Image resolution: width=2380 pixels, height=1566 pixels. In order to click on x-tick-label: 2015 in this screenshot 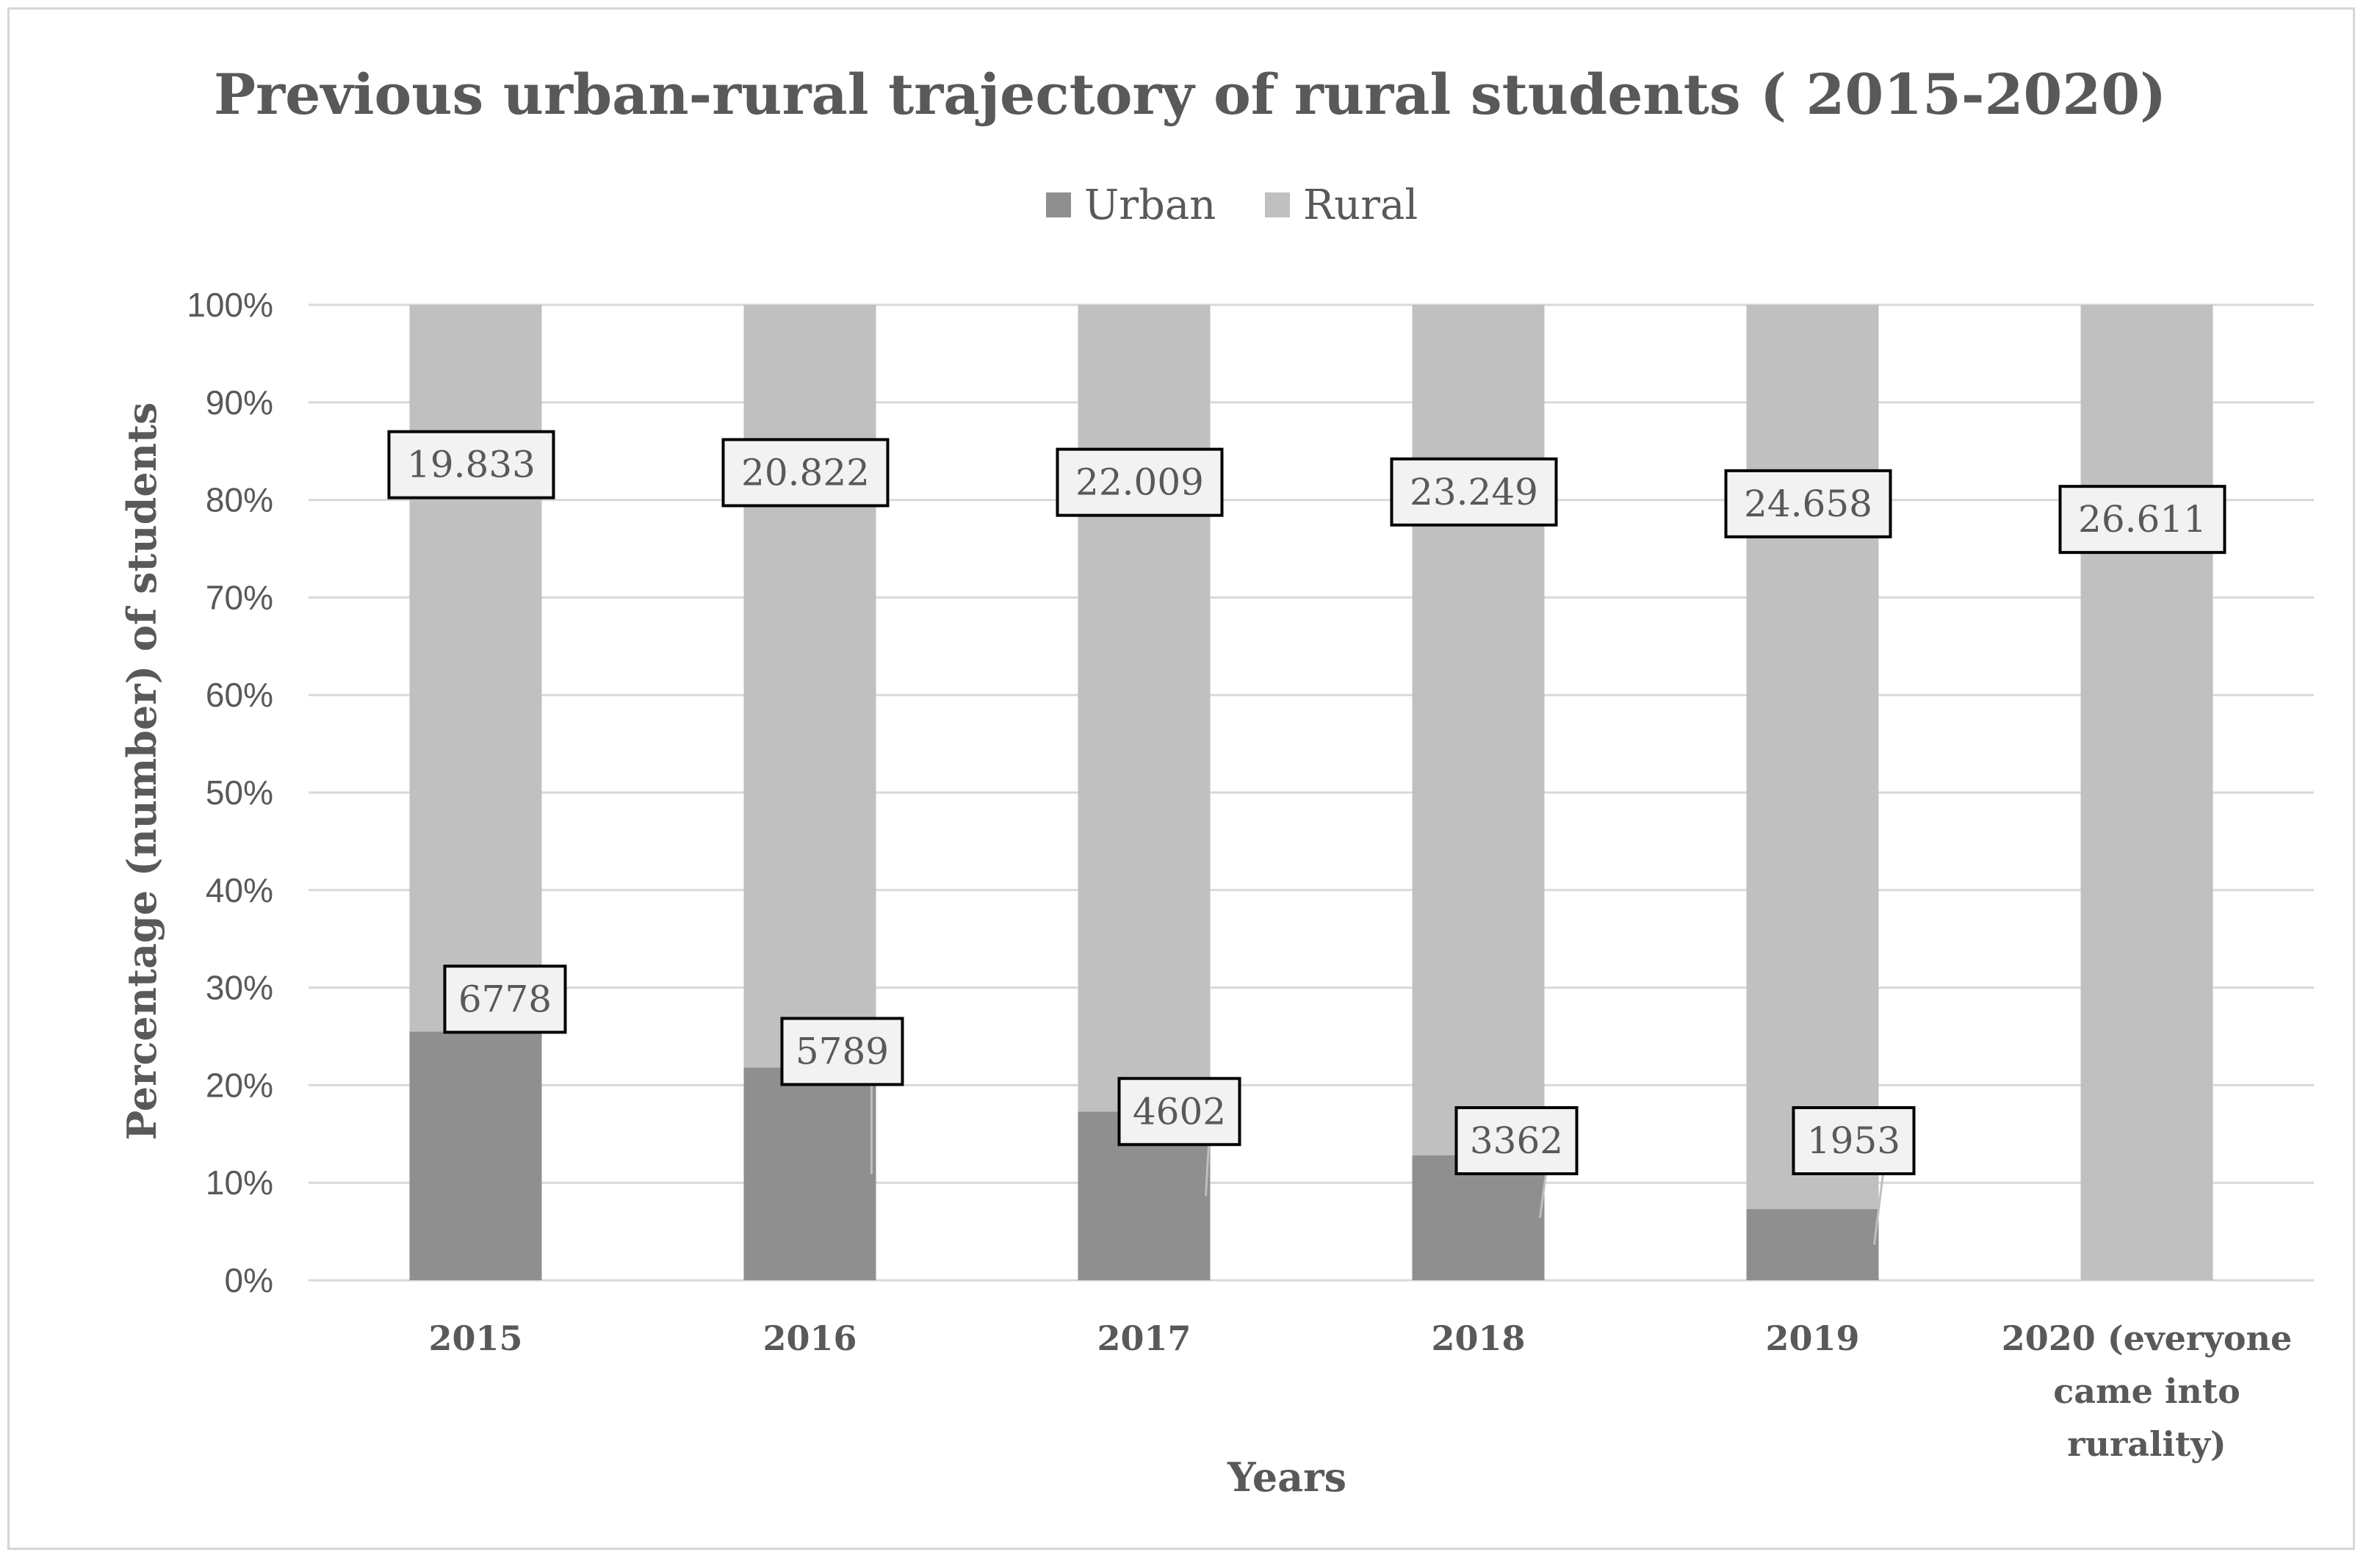, I will do `click(475, 1338)`.